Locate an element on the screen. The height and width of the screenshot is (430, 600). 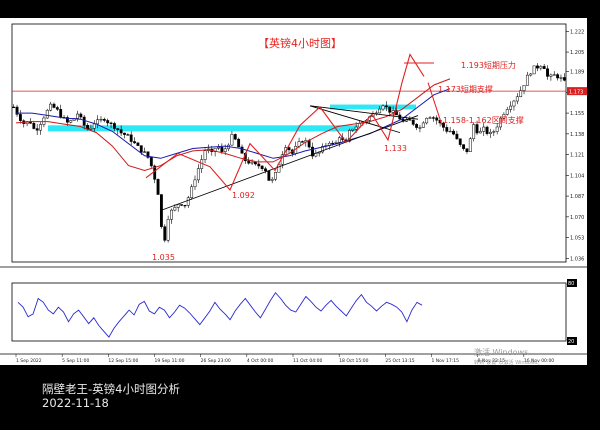
oscillator-y-tick-label: 20 is located at coordinates (571, 342).